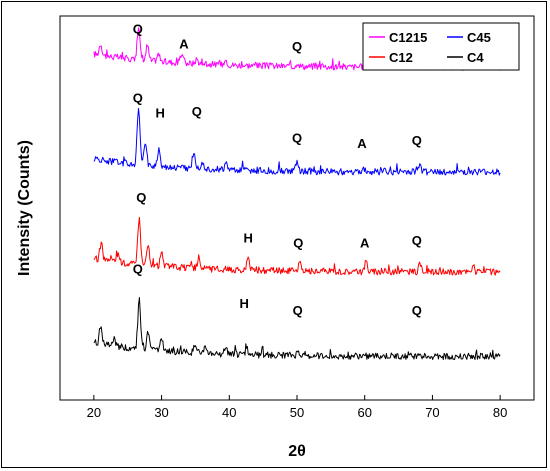  What do you see at coordinates (297, 329) in the screenshot?
I see `series-line-c4` at bounding box center [297, 329].